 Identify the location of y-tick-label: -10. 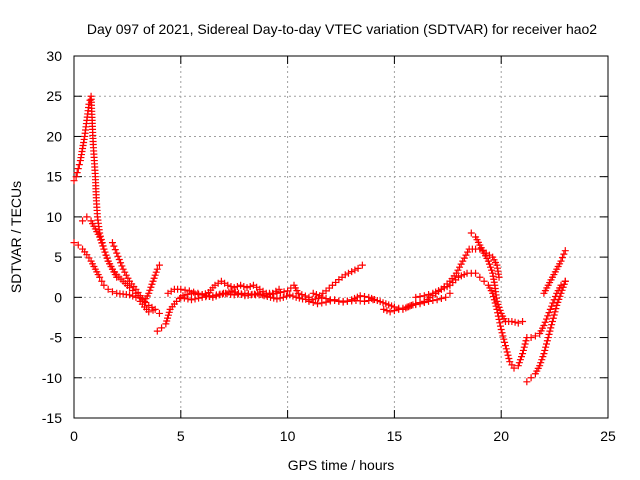
(52, 378).